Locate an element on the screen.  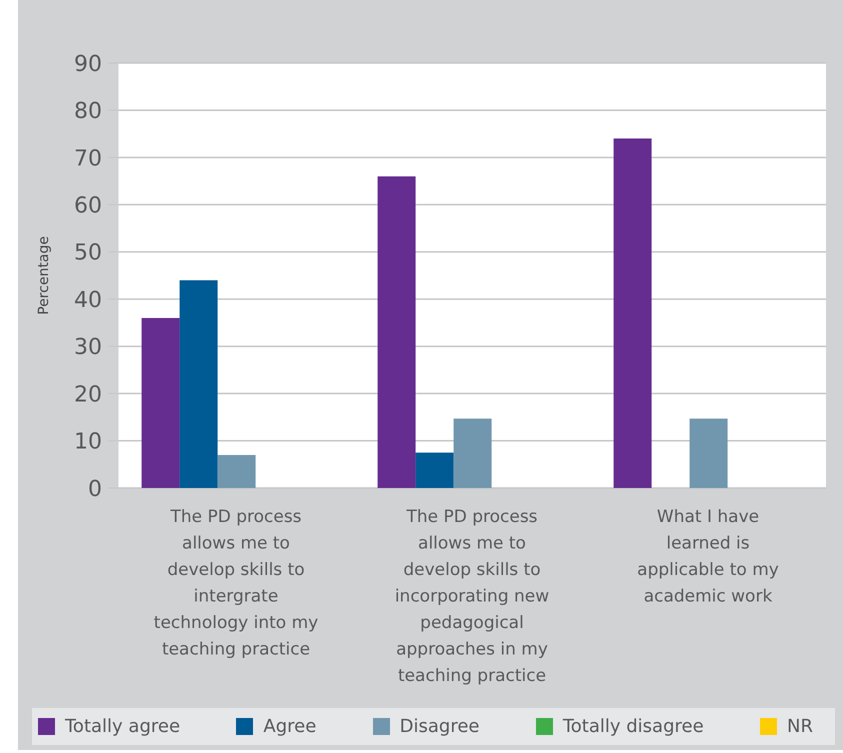
y-tick-label: 50 is located at coordinates (88, 253).